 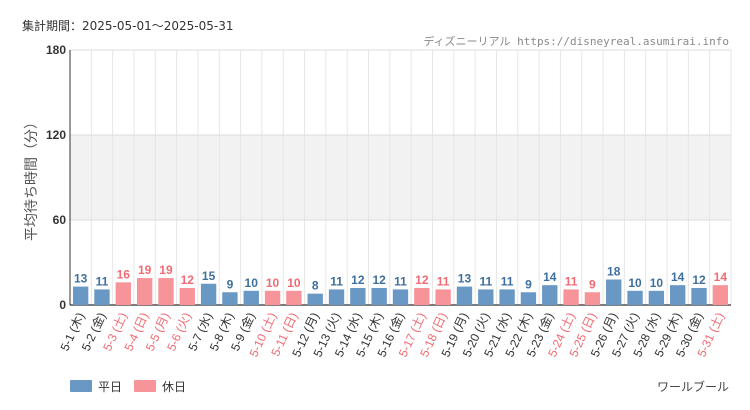 What do you see at coordinates (81, 386) in the screenshot?
I see `legend-swatch-weekday` at bounding box center [81, 386].